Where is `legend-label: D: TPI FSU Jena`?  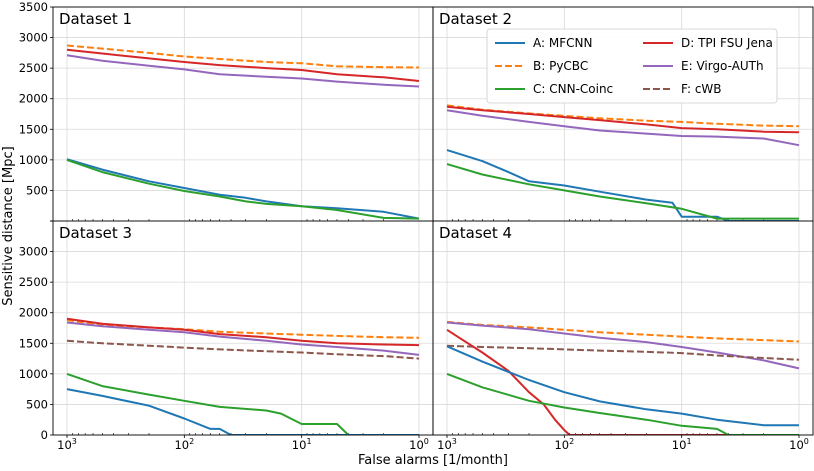
legend-label: D: TPI FSU Jena is located at coordinates (727, 43).